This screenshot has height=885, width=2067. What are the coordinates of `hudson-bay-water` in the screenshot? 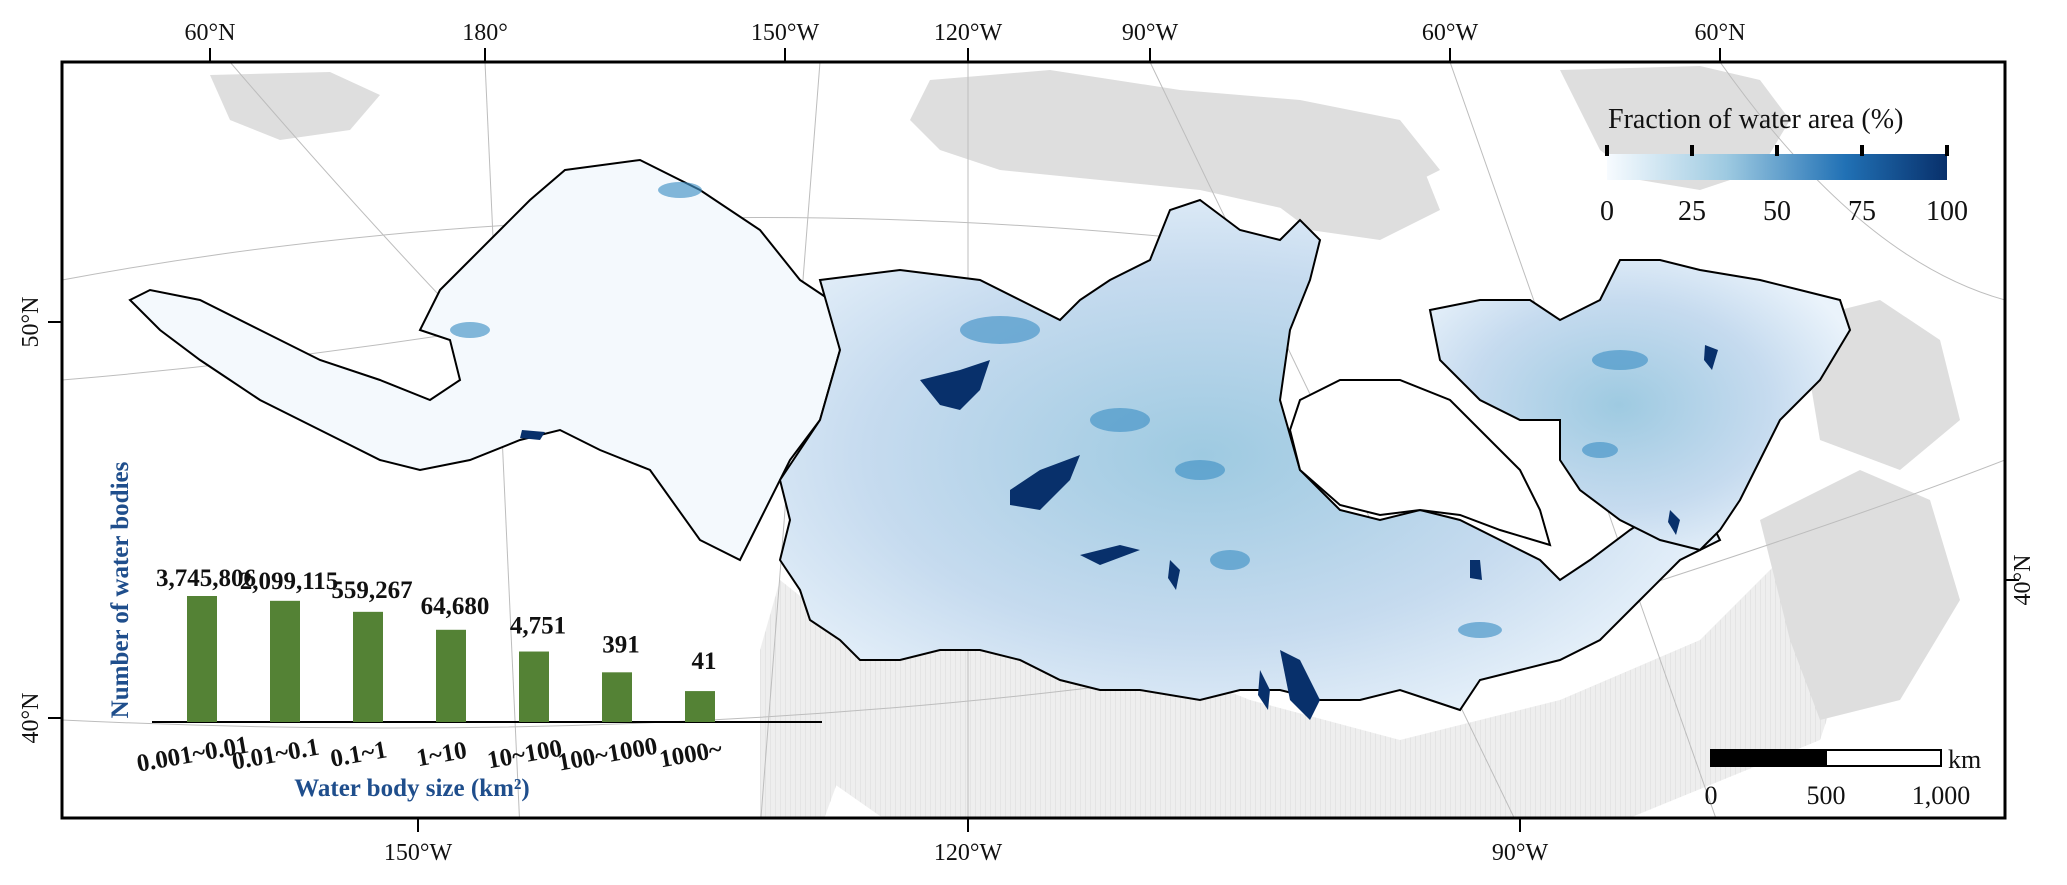 It's located at (1420, 463).